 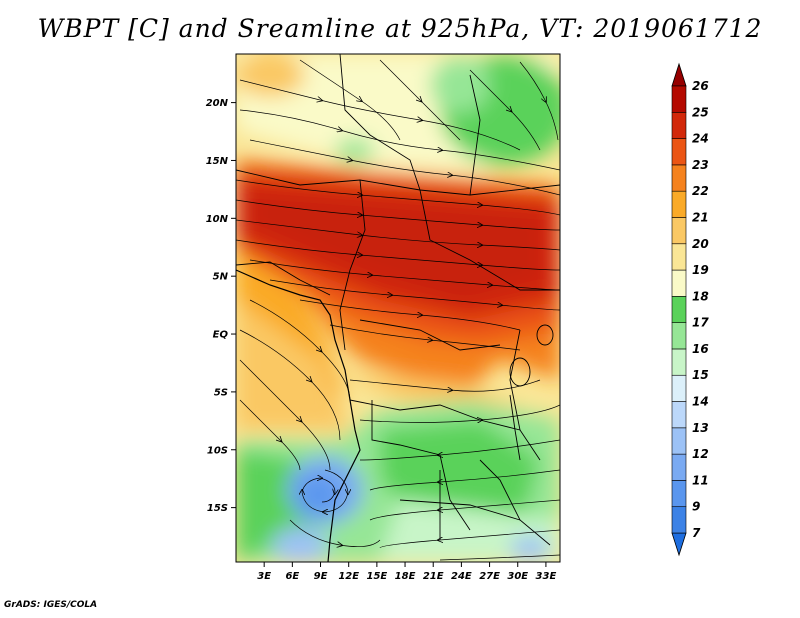 I want to click on lon-tick-label: 12E, so click(x=348, y=576).